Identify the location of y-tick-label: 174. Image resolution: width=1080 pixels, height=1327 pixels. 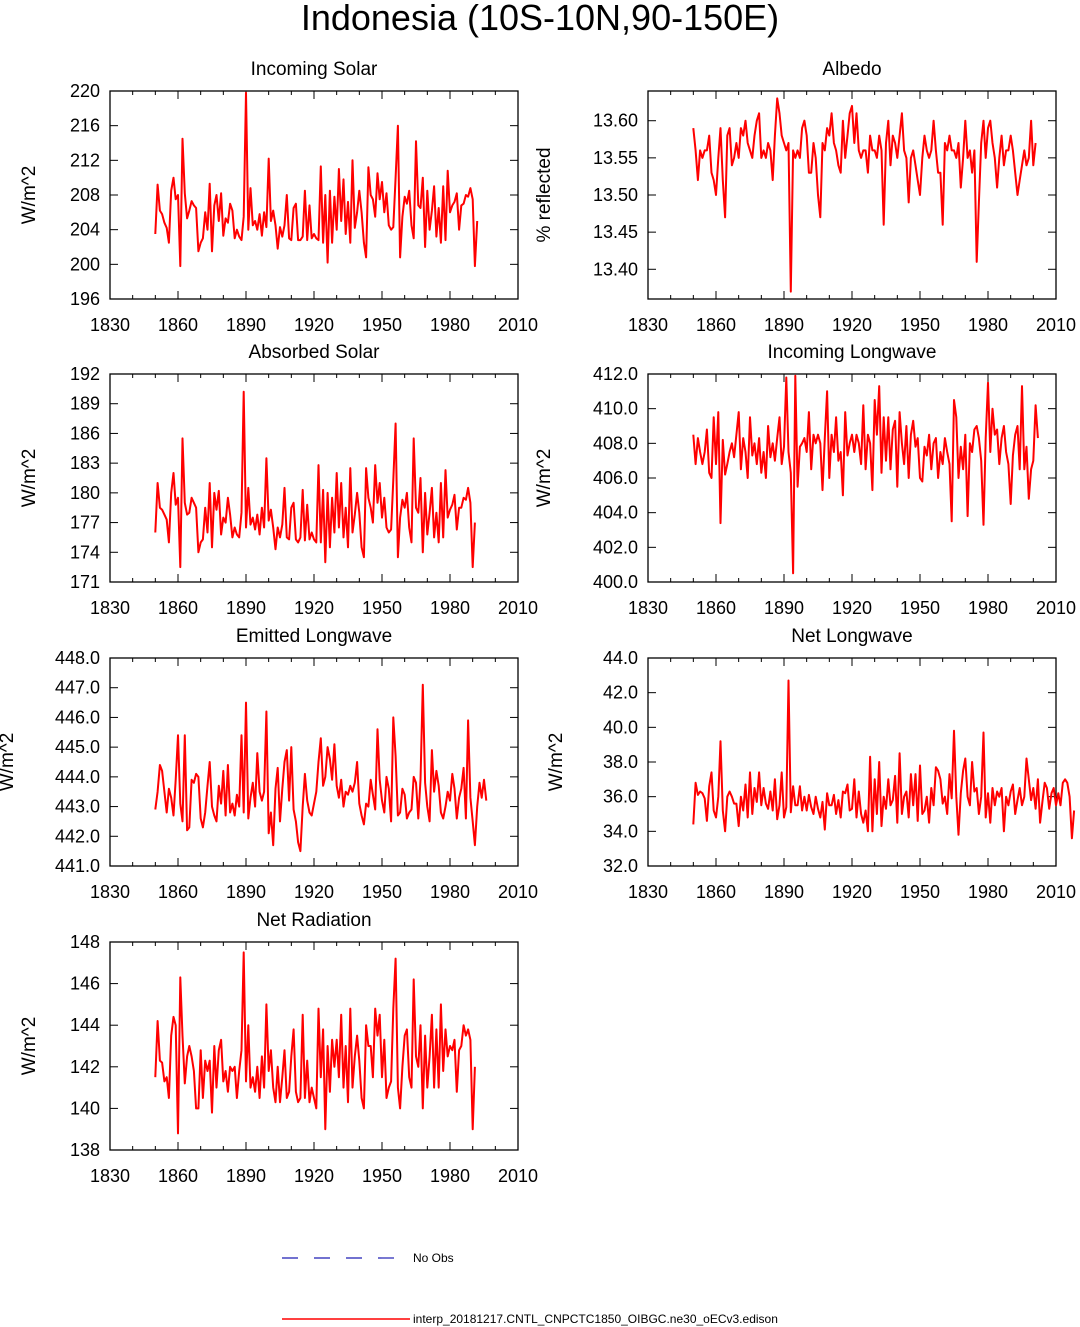
(85, 552).